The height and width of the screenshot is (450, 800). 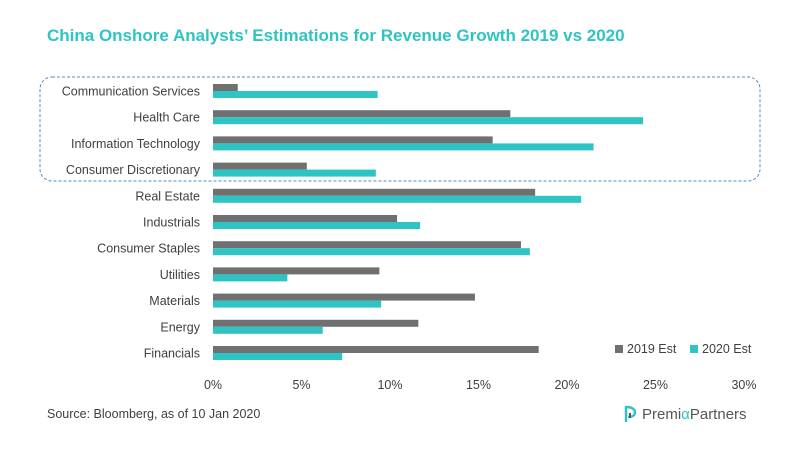 I want to click on bar-2019-industrials, so click(x=305, y=218).